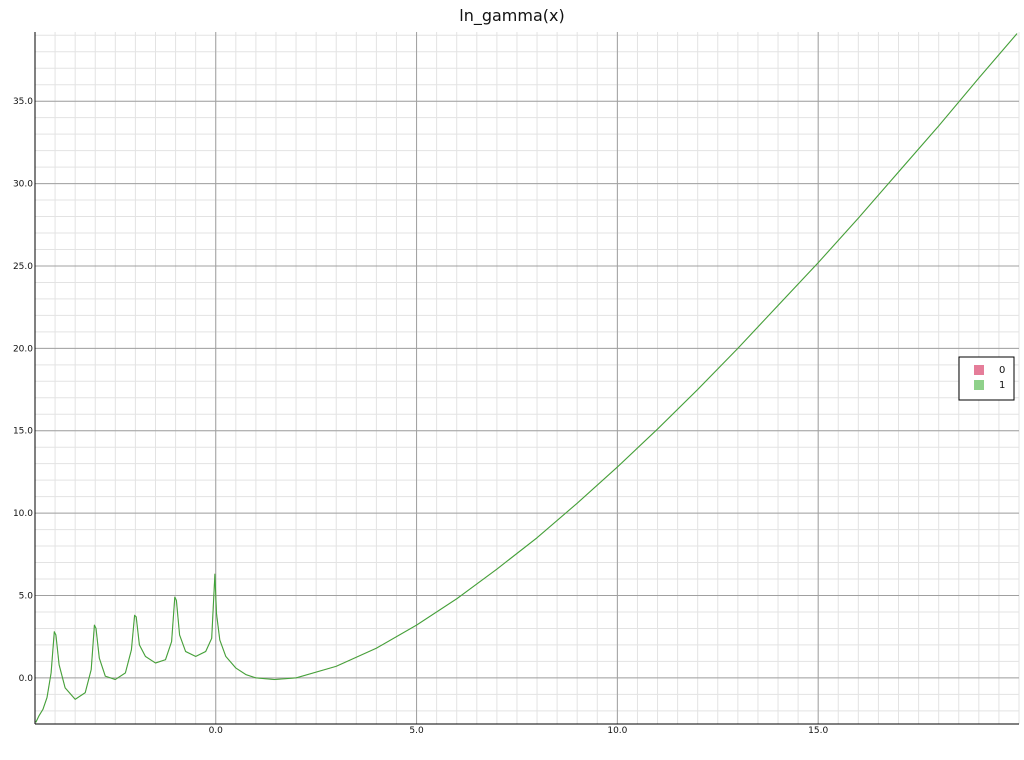 The width and height of the screenshot is (1024, 760). Describe the element at coordinates (416, 731) in the screenshot. I see `x-tick-label: 5.0` at that location.